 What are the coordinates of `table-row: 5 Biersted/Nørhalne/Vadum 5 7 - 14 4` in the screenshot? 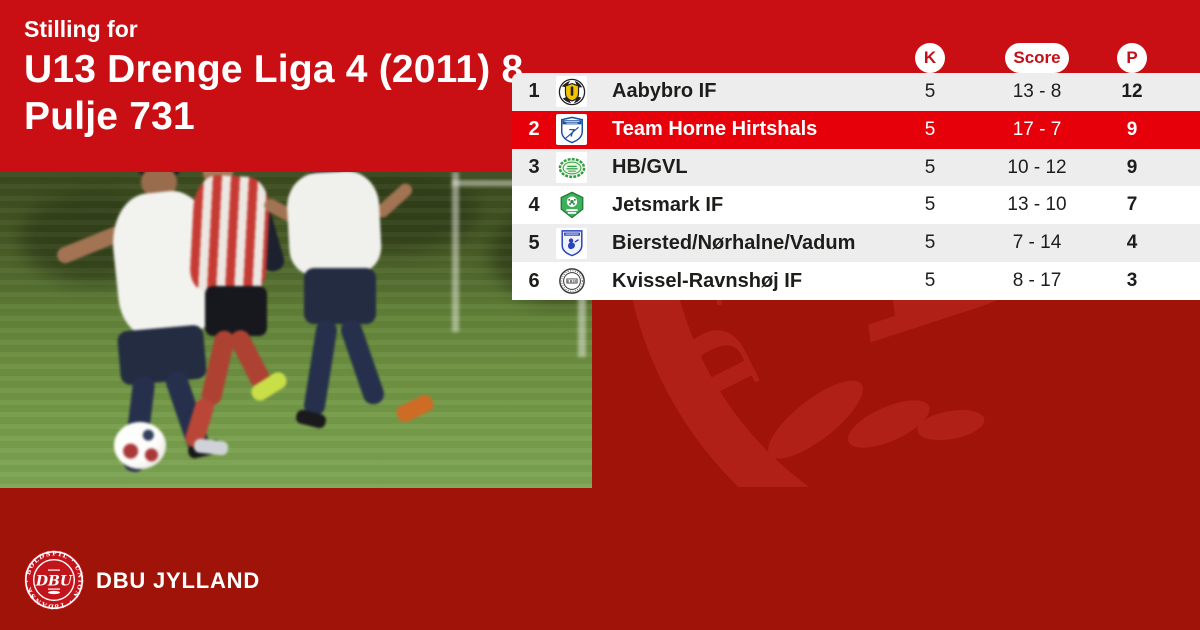 It's located at (856, 243).